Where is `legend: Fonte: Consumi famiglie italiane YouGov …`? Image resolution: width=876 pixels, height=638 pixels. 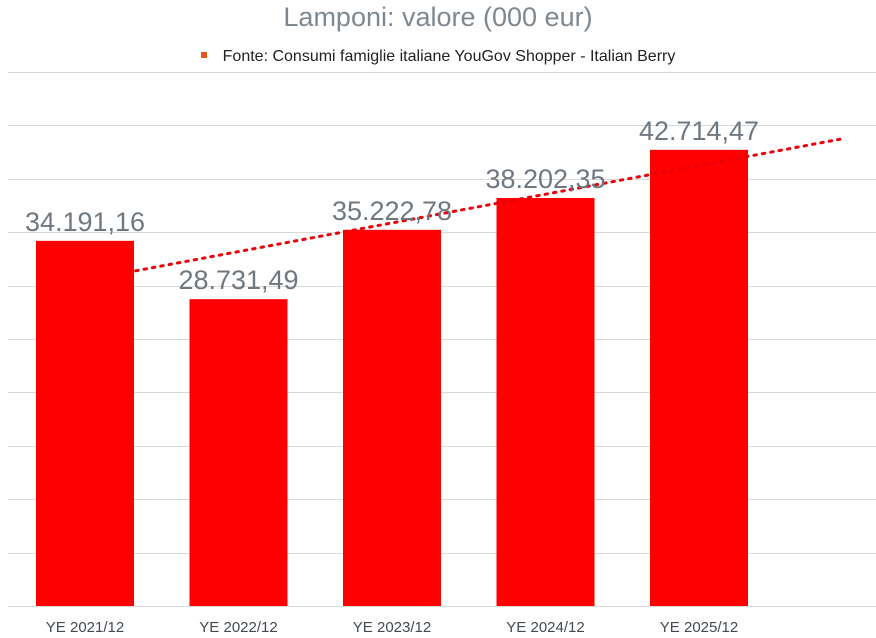
legend: Fonte: Consumi famiglie italiane YouGov … is located at coordinates (438, 57).